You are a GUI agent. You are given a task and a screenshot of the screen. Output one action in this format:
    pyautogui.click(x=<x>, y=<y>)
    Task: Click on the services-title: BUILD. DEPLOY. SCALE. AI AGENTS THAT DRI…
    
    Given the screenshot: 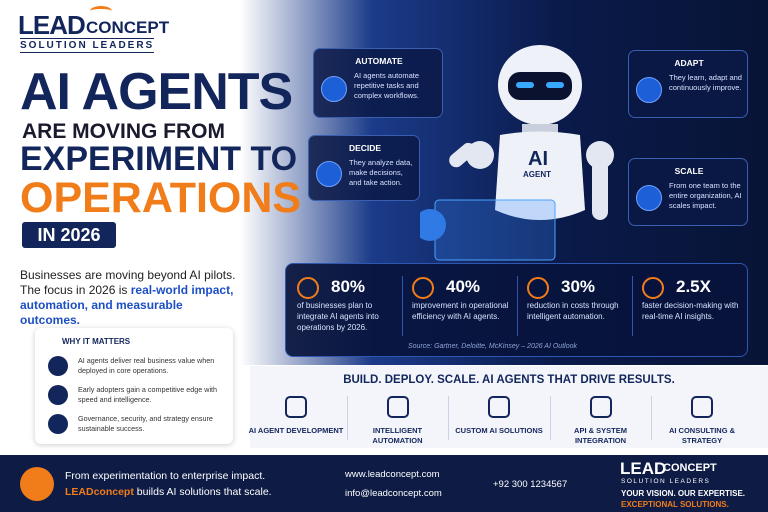 What is the action you would take?
    pyautogui.click(x=509, y=380)
    